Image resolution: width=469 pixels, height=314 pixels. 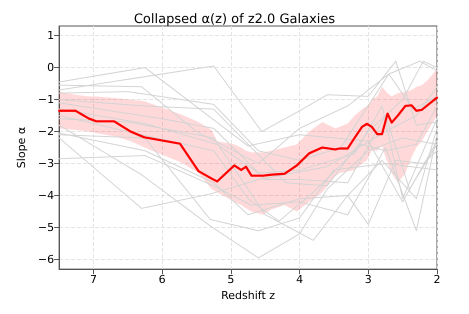 What do you see at coordinates (46, 195) in the screenshot?
I see `y-tick-label: −4` at bounding box center [46, 195].